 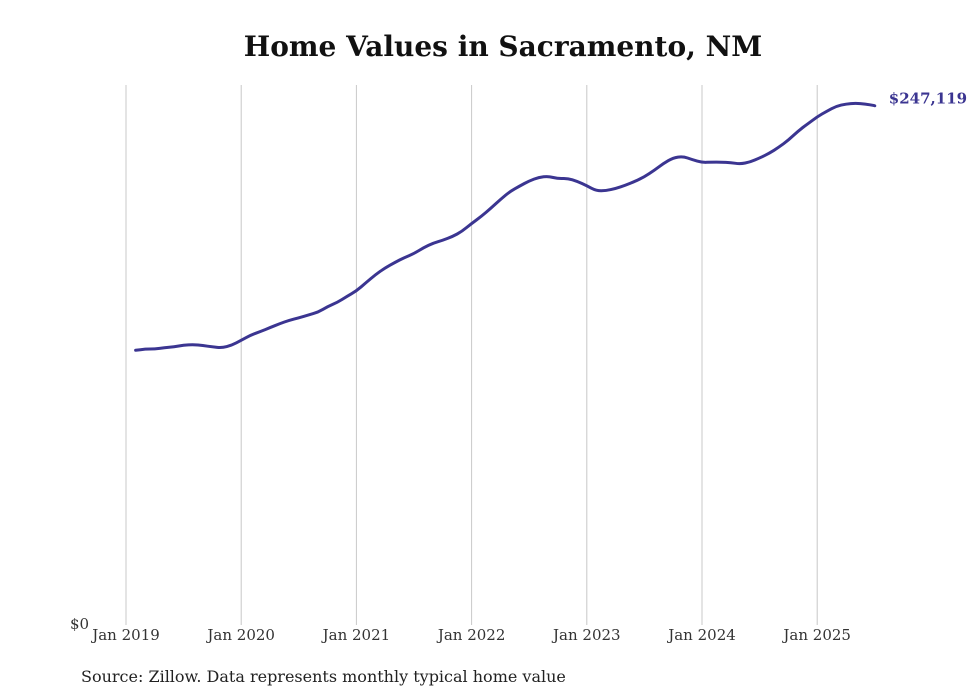 I want to click on x-tick-label: Jan 2023, so click(x=586, y=635).